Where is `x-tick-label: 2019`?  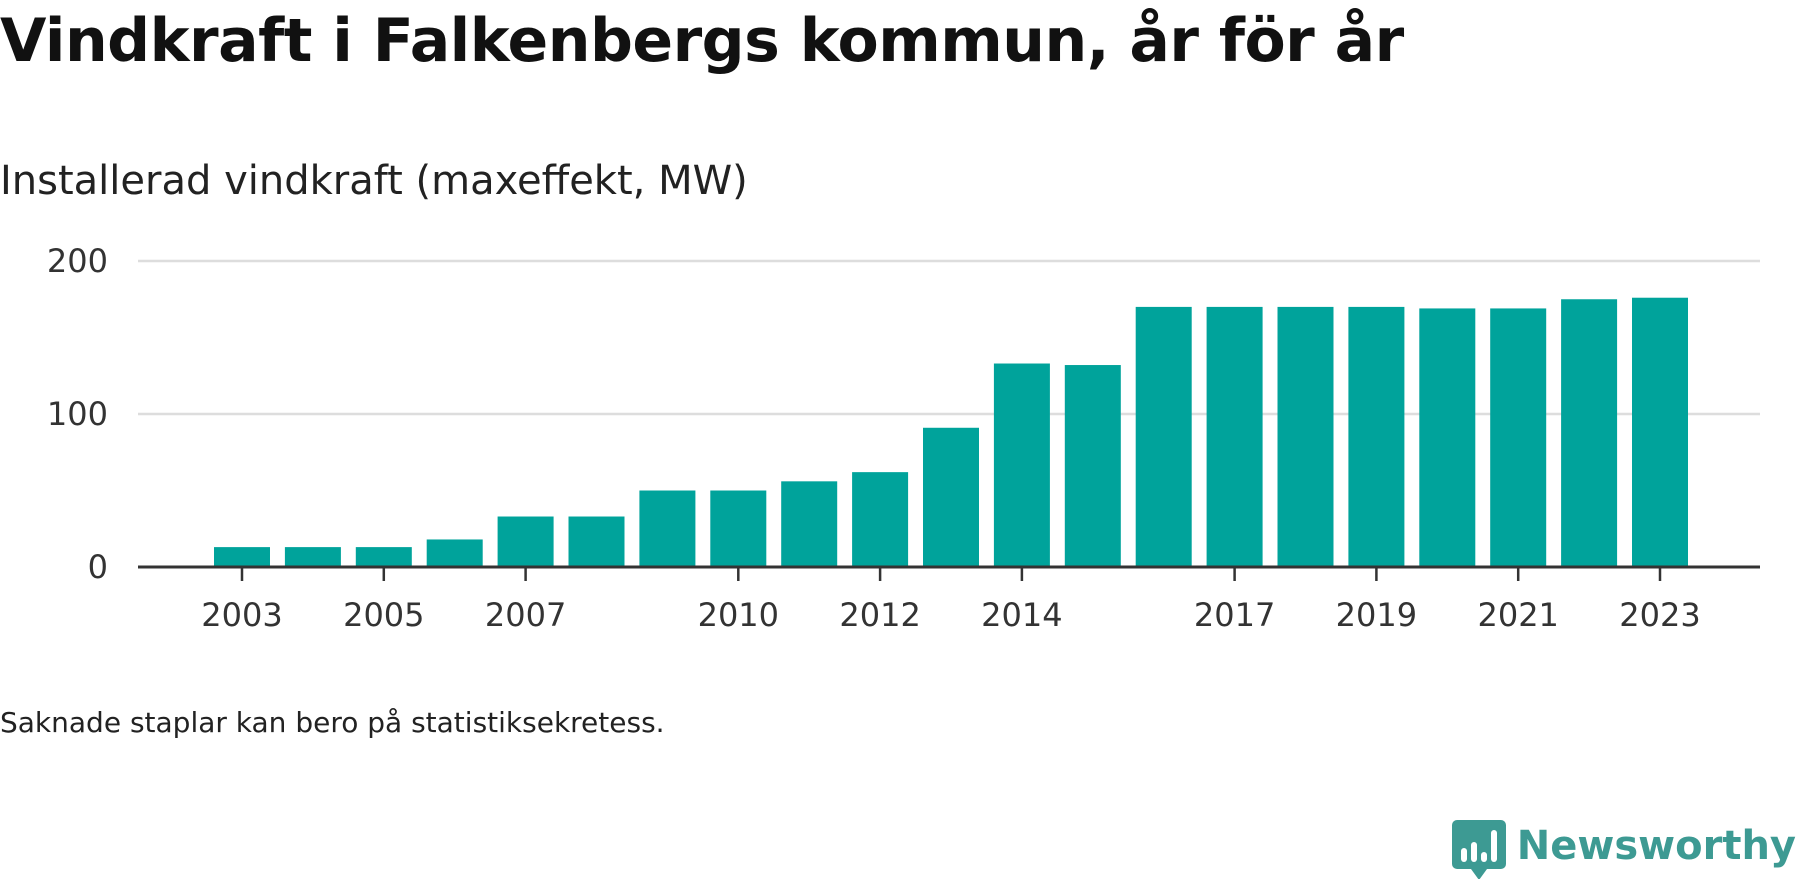
x-tick-label: 2019 is located at coordinates (1376, 615).